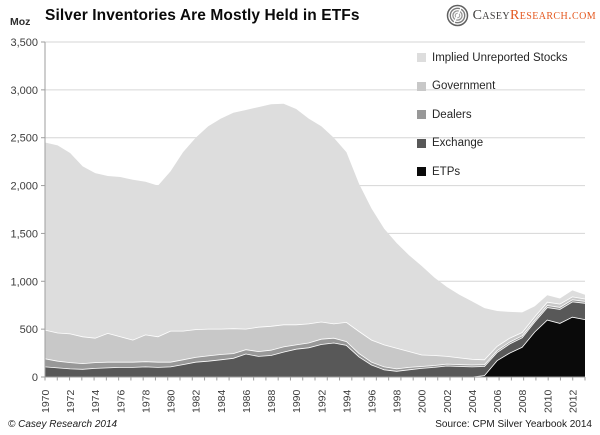 This screenshot has height=435, width=600. What do you see at coordinates (24, 91) in the screenshot?
I see `y-tick-label: 3,000` at bounding box center [24, 91].